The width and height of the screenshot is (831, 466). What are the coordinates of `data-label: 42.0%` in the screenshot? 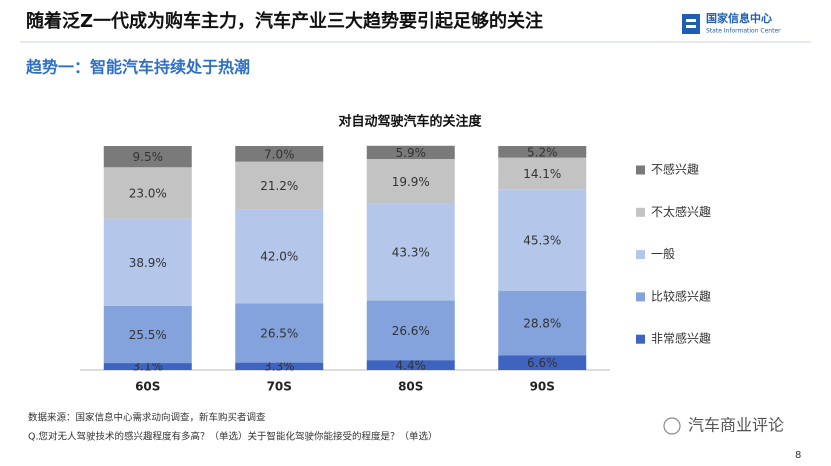 It's located at (279, 257).